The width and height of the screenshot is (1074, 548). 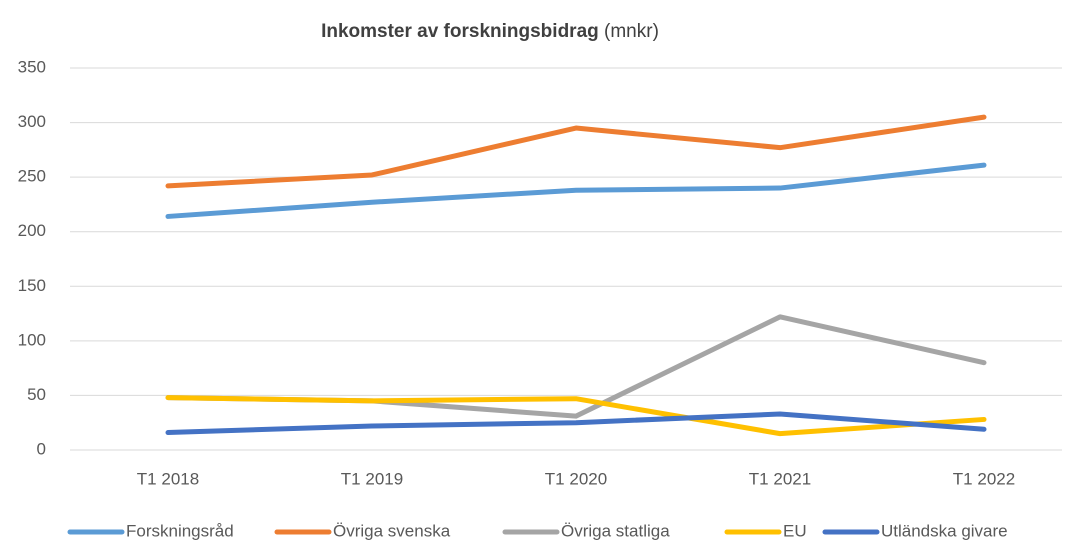 I want to click on x-tick-label: T1 2018, so click(x=168, y=478).